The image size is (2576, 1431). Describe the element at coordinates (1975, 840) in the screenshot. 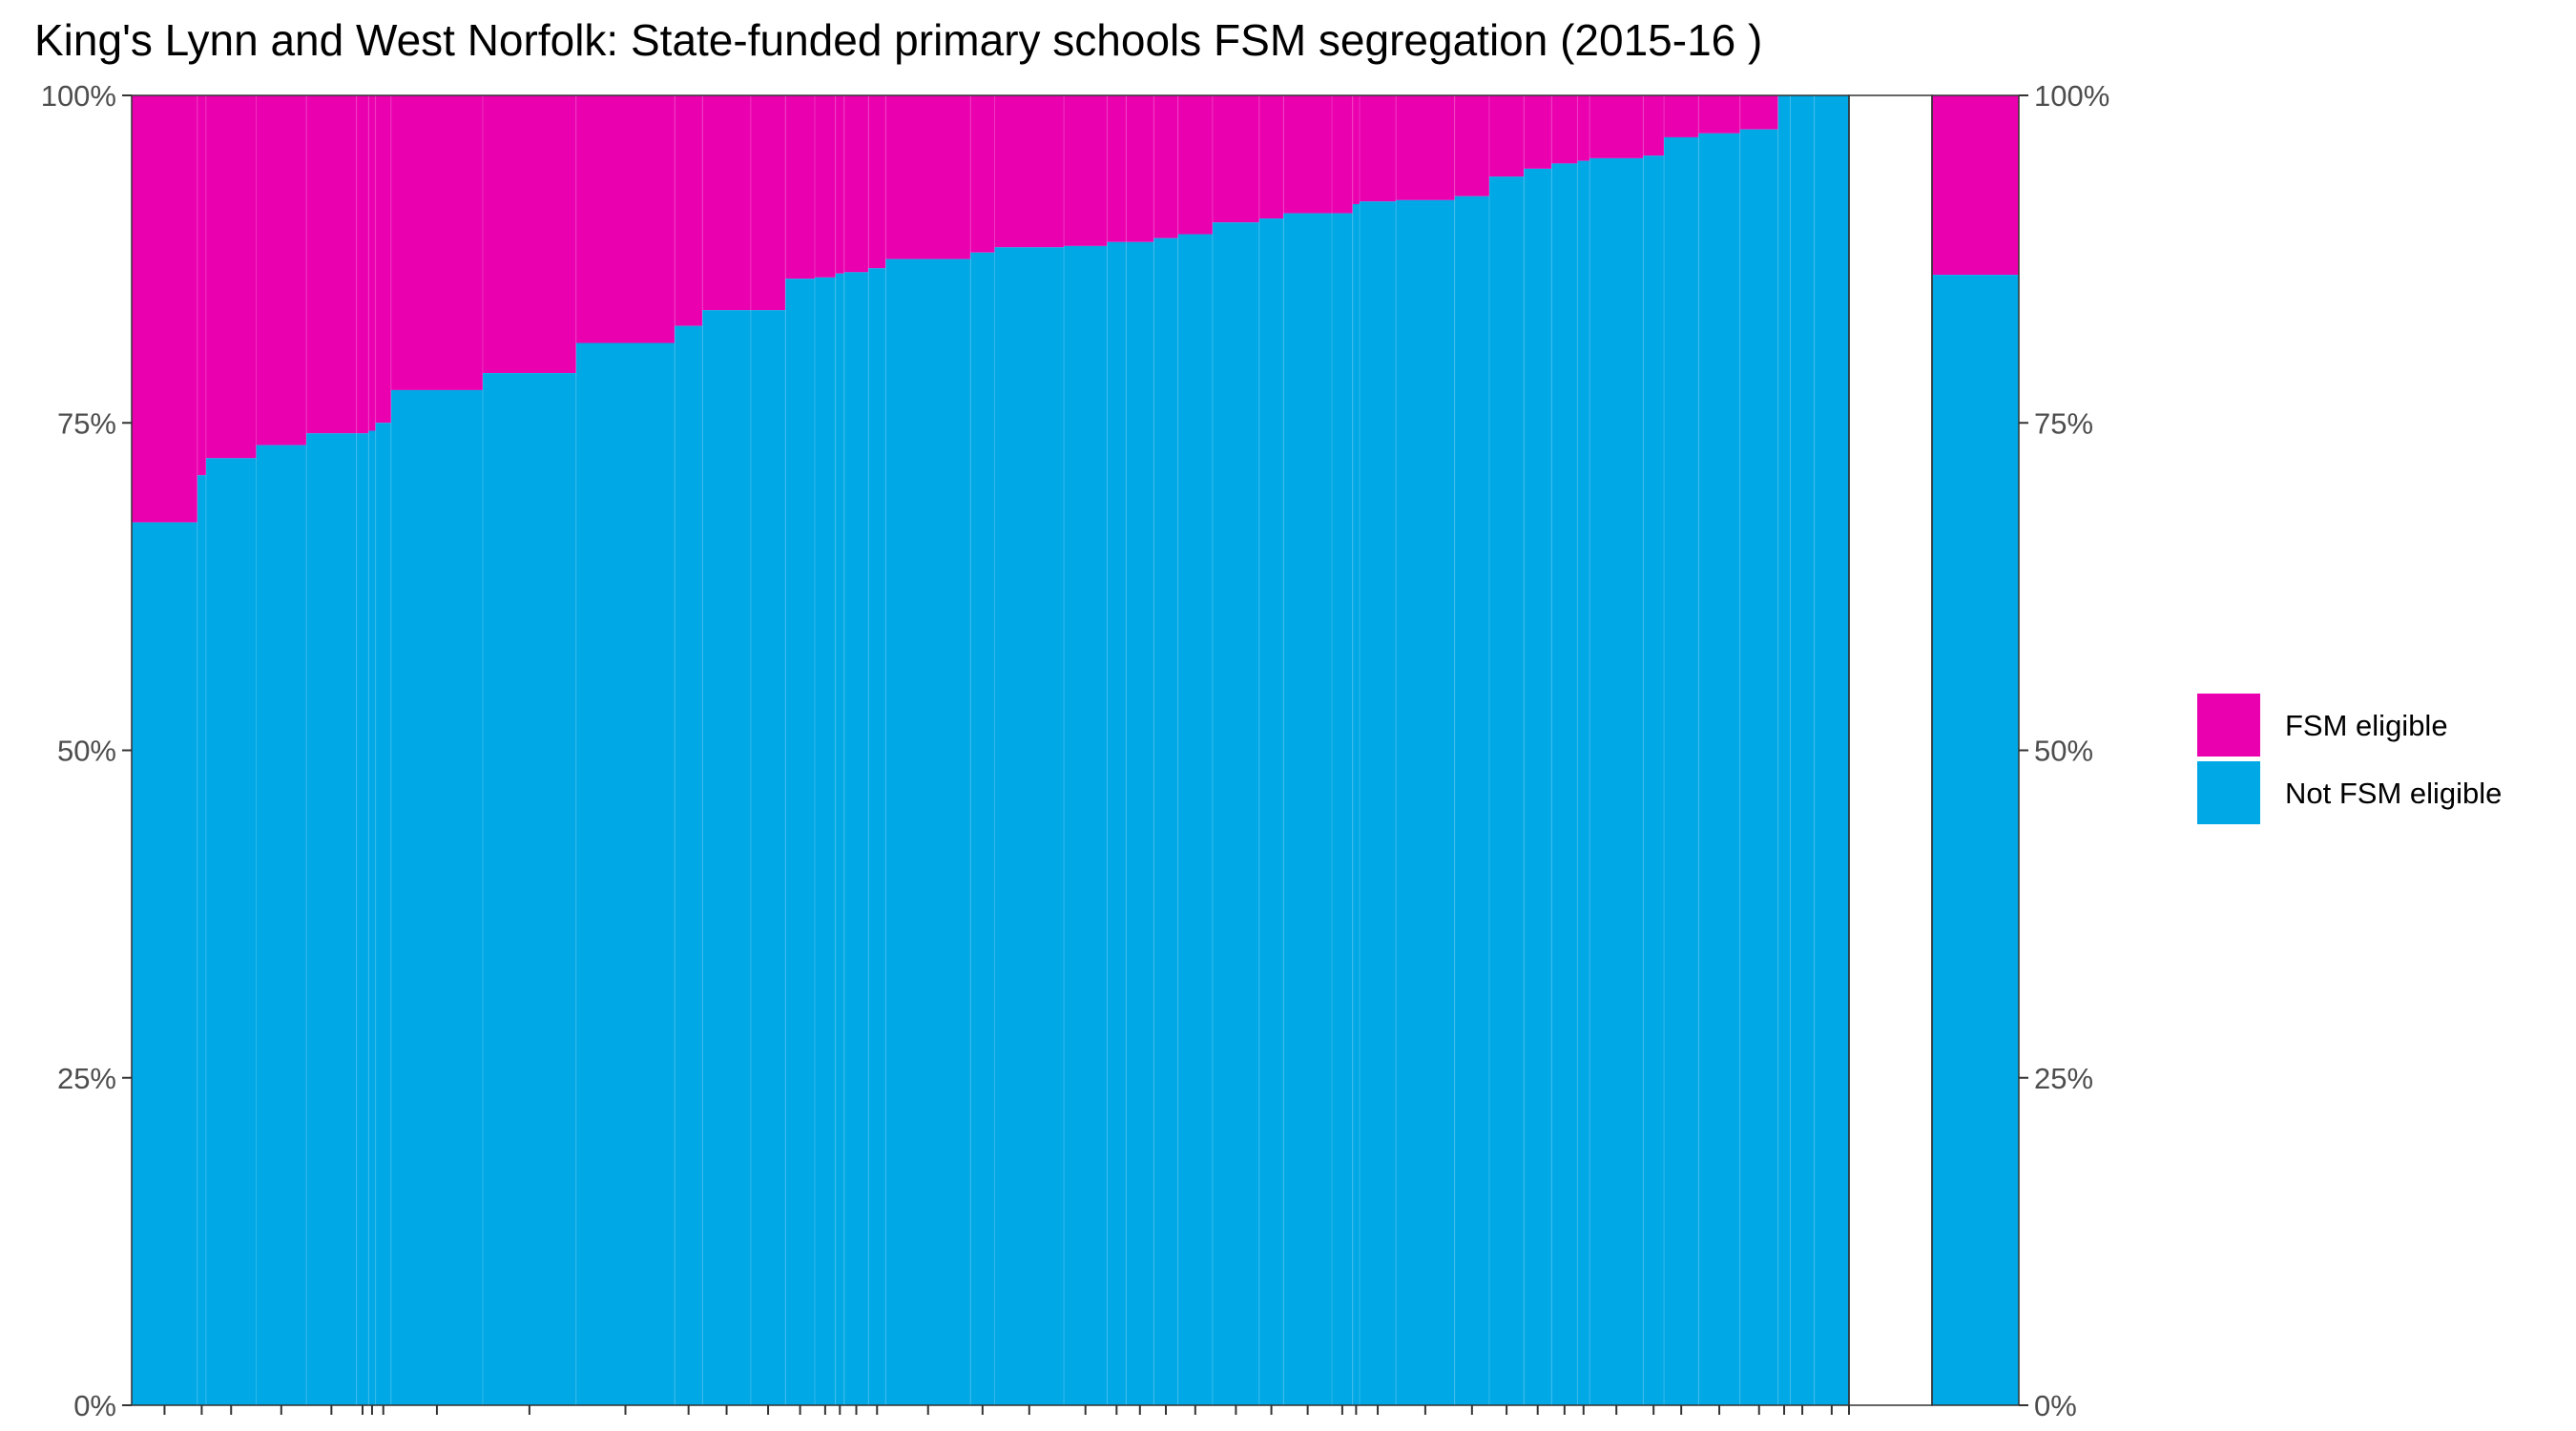

I see `overall-not-fsm-segment` at that location.